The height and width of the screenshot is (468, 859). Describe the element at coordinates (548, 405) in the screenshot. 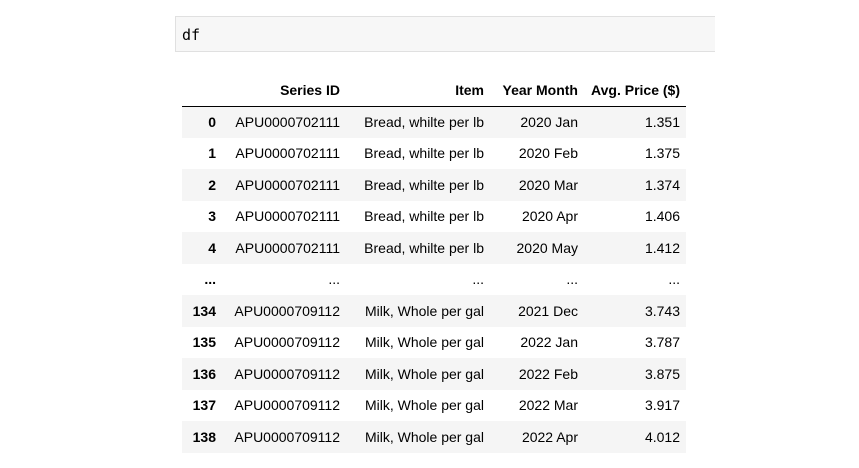

I see `year-month-cell: 2022 Mar` at that location.